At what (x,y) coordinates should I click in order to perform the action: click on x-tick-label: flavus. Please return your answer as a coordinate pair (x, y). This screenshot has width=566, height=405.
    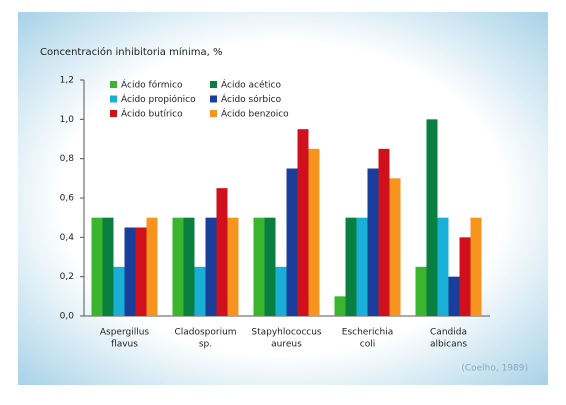
    Looking at the image, I should click on (124, 345).